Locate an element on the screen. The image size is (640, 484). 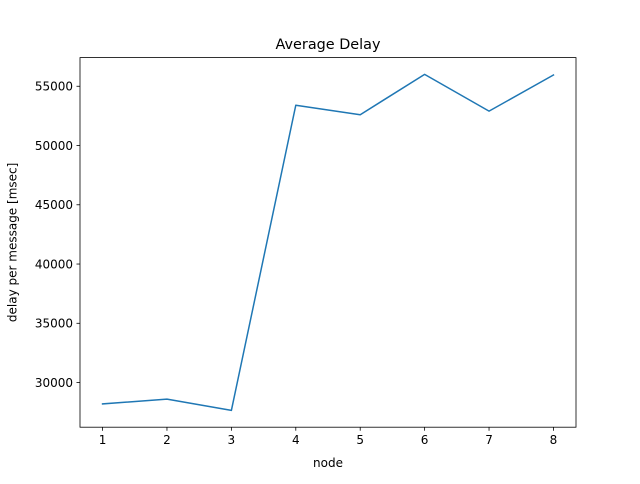
x-tick-label: 7 is located at coordinates (489, 440).